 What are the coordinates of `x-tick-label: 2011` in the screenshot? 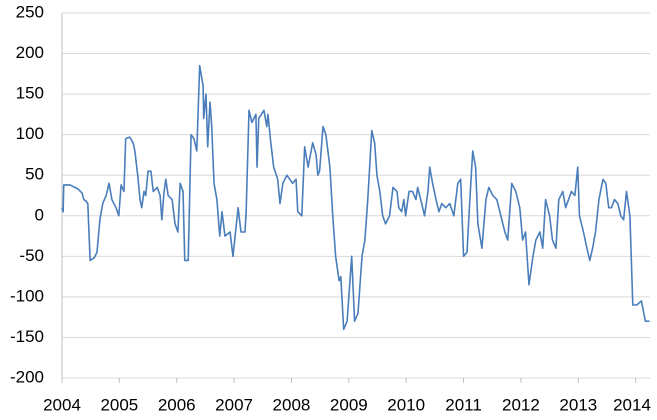 It's located at (463, 404).